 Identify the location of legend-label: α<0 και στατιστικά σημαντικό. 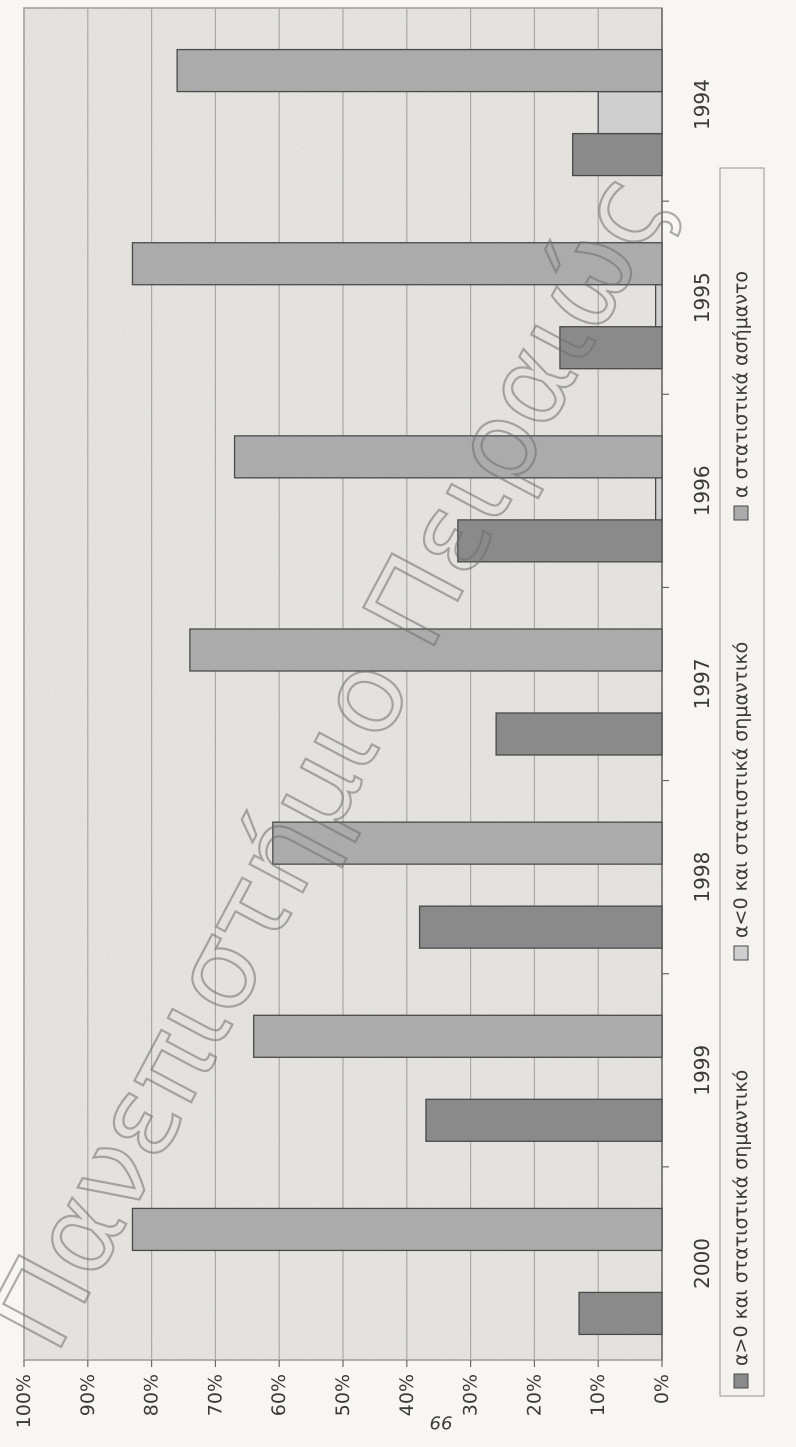
(741, 790).